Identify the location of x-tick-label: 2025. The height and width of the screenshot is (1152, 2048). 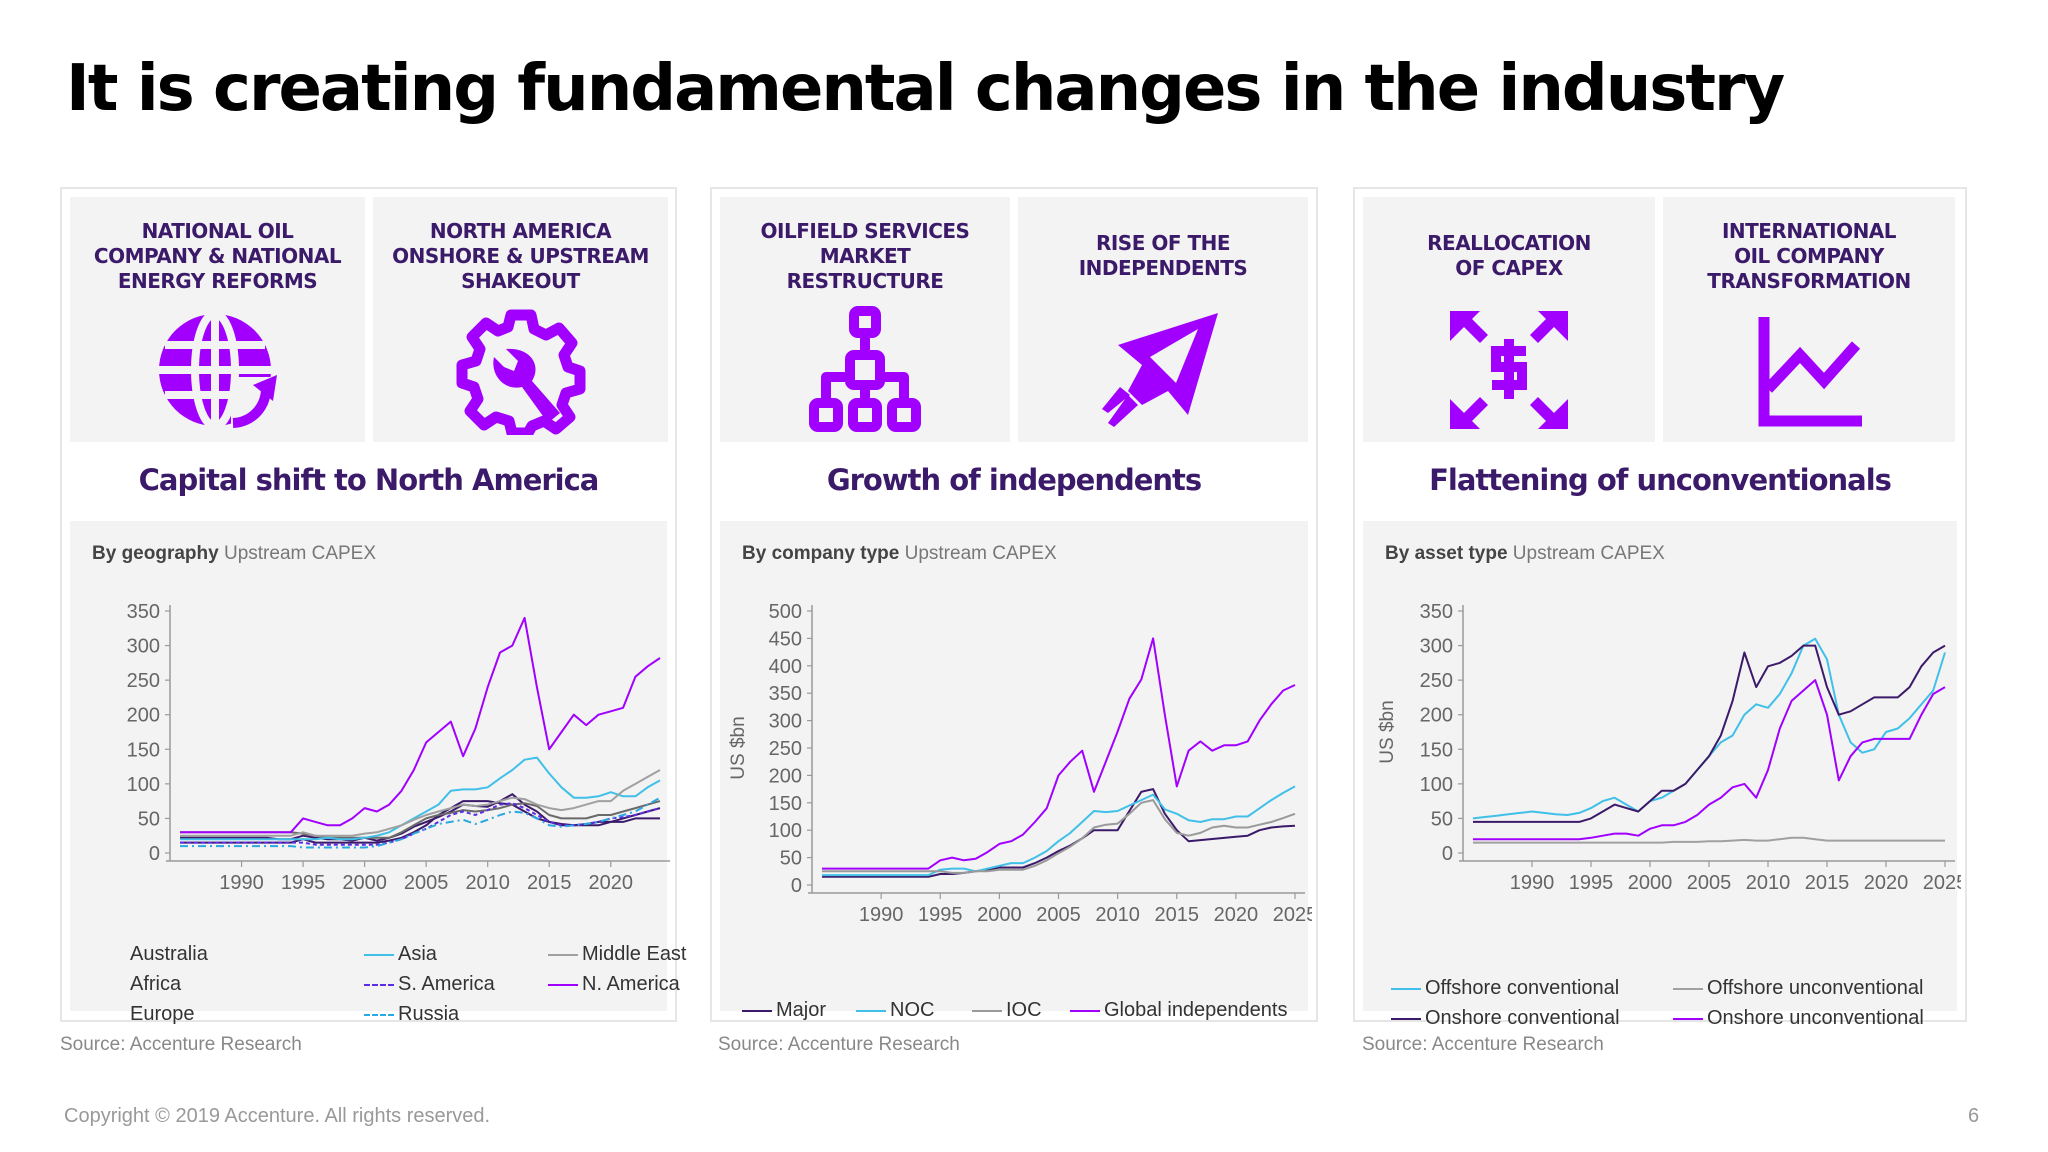
(1942, 883).